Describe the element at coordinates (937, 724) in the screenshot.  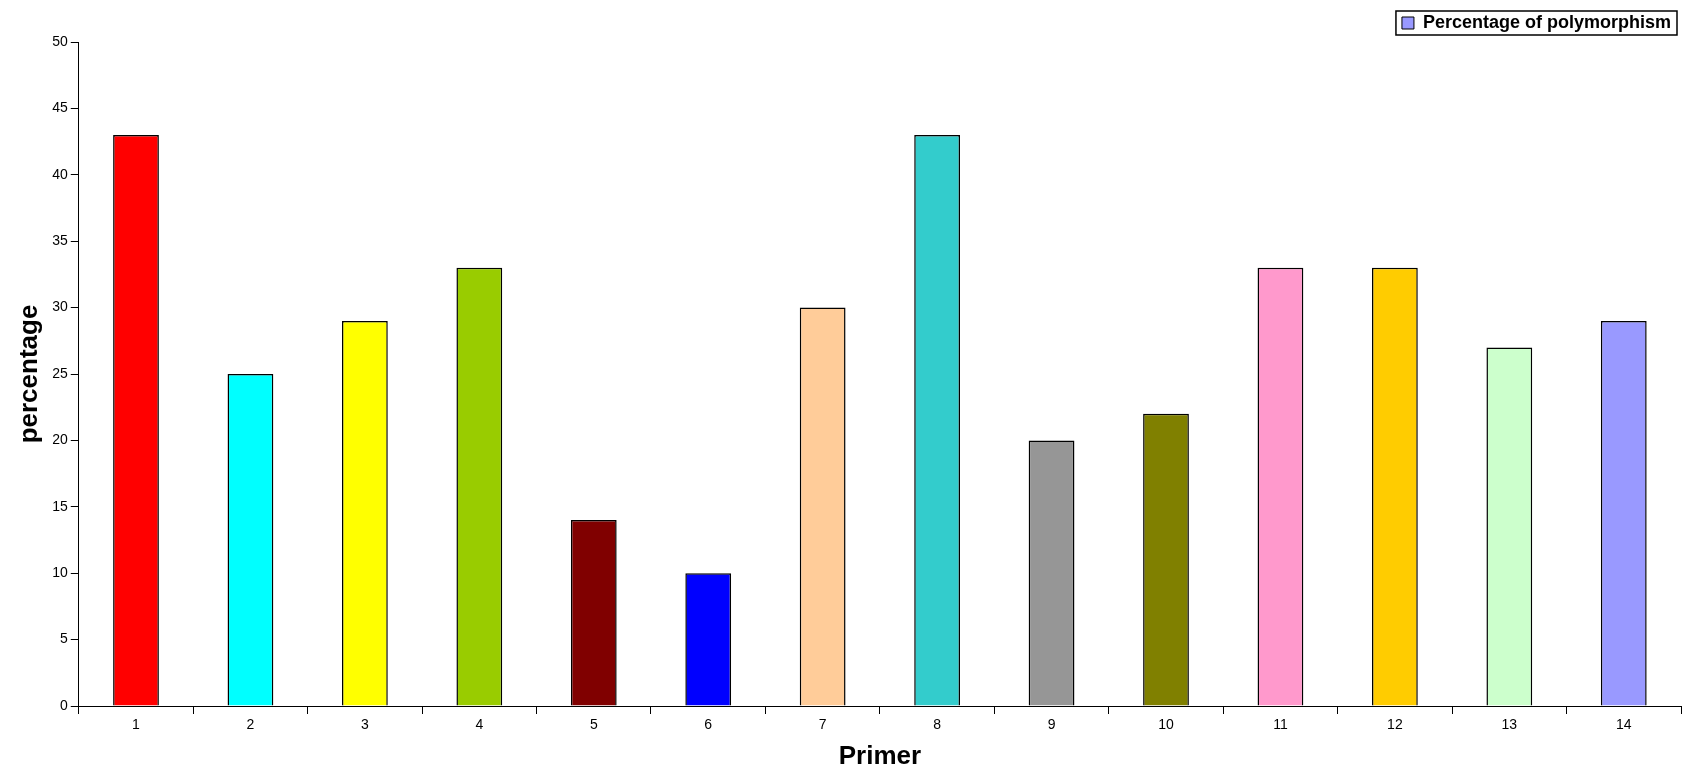
I see `x-tick-label: 8` at that location.